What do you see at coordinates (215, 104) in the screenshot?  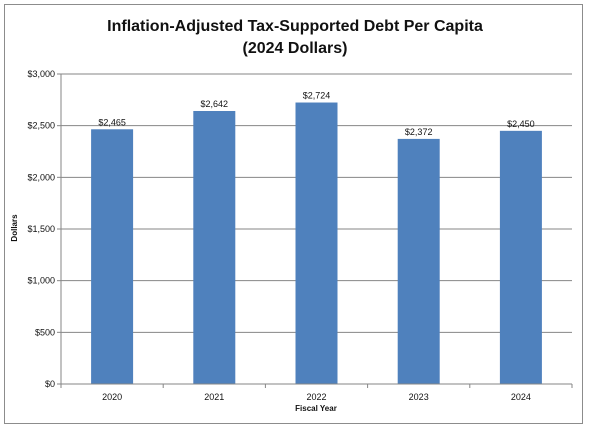 I see `data-label-2021: $2,642` at bounding box center [215, 104].